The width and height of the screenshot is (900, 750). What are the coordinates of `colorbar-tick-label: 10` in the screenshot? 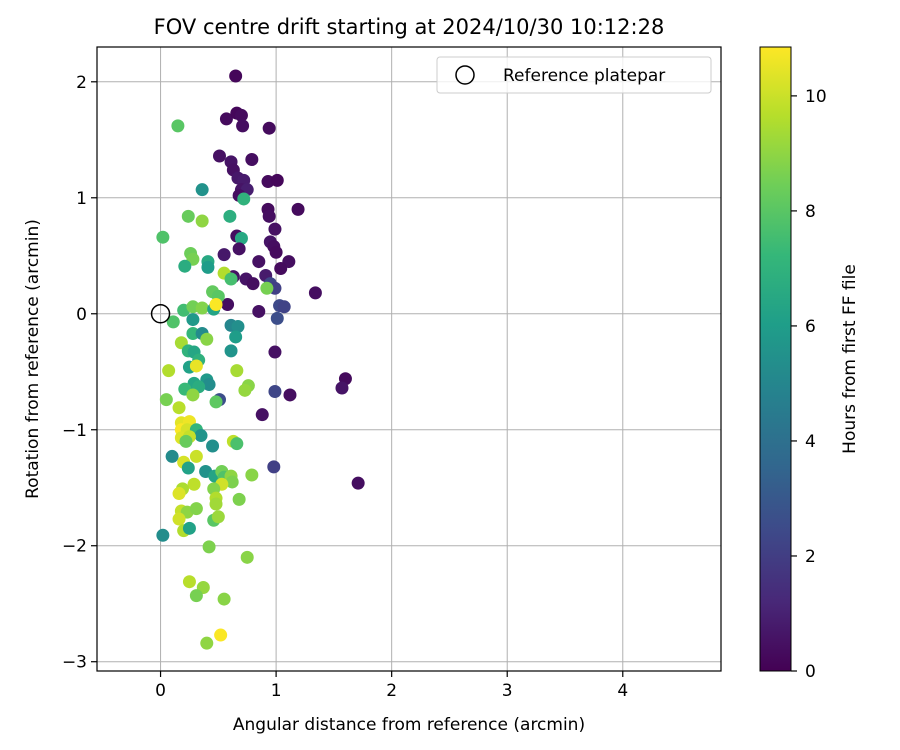 It's located at (816, 97).